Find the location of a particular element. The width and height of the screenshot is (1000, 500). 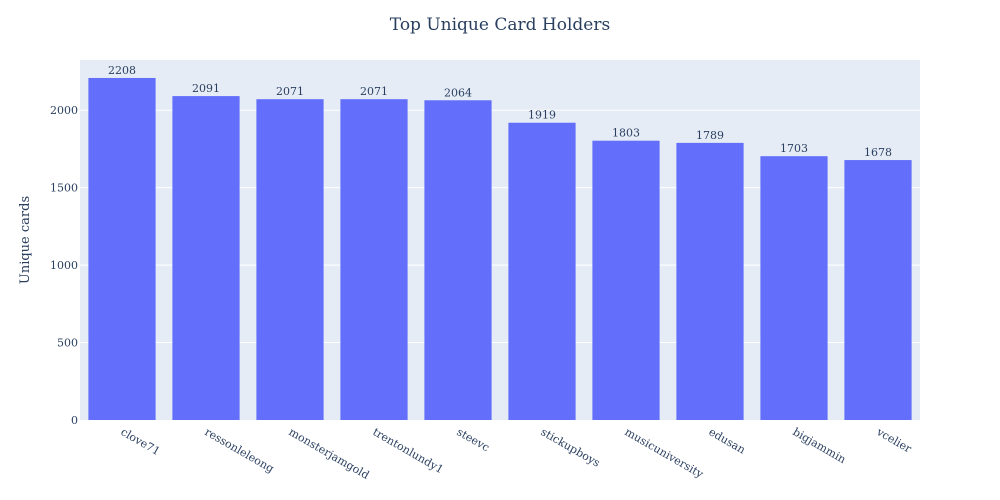

y-axis-ticks: 0 500 1000 1500 2000 is located at coordinates (64, 265).